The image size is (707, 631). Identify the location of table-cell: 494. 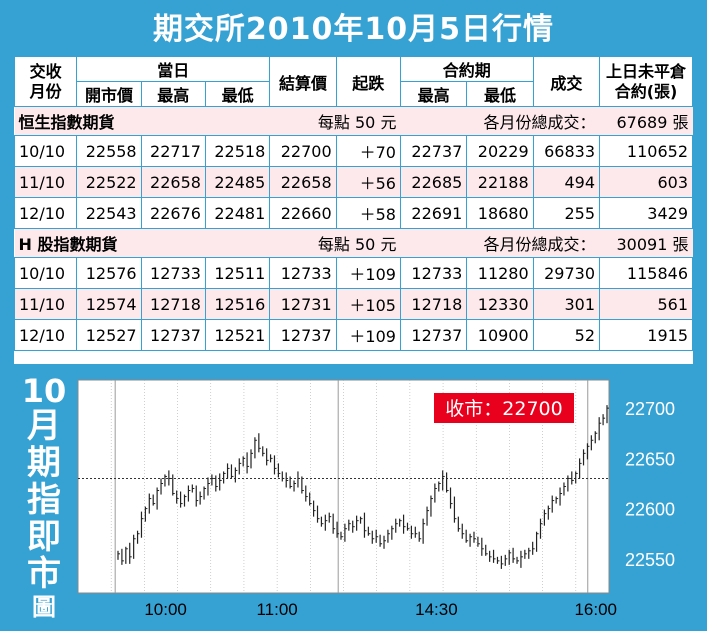
(566, 182).